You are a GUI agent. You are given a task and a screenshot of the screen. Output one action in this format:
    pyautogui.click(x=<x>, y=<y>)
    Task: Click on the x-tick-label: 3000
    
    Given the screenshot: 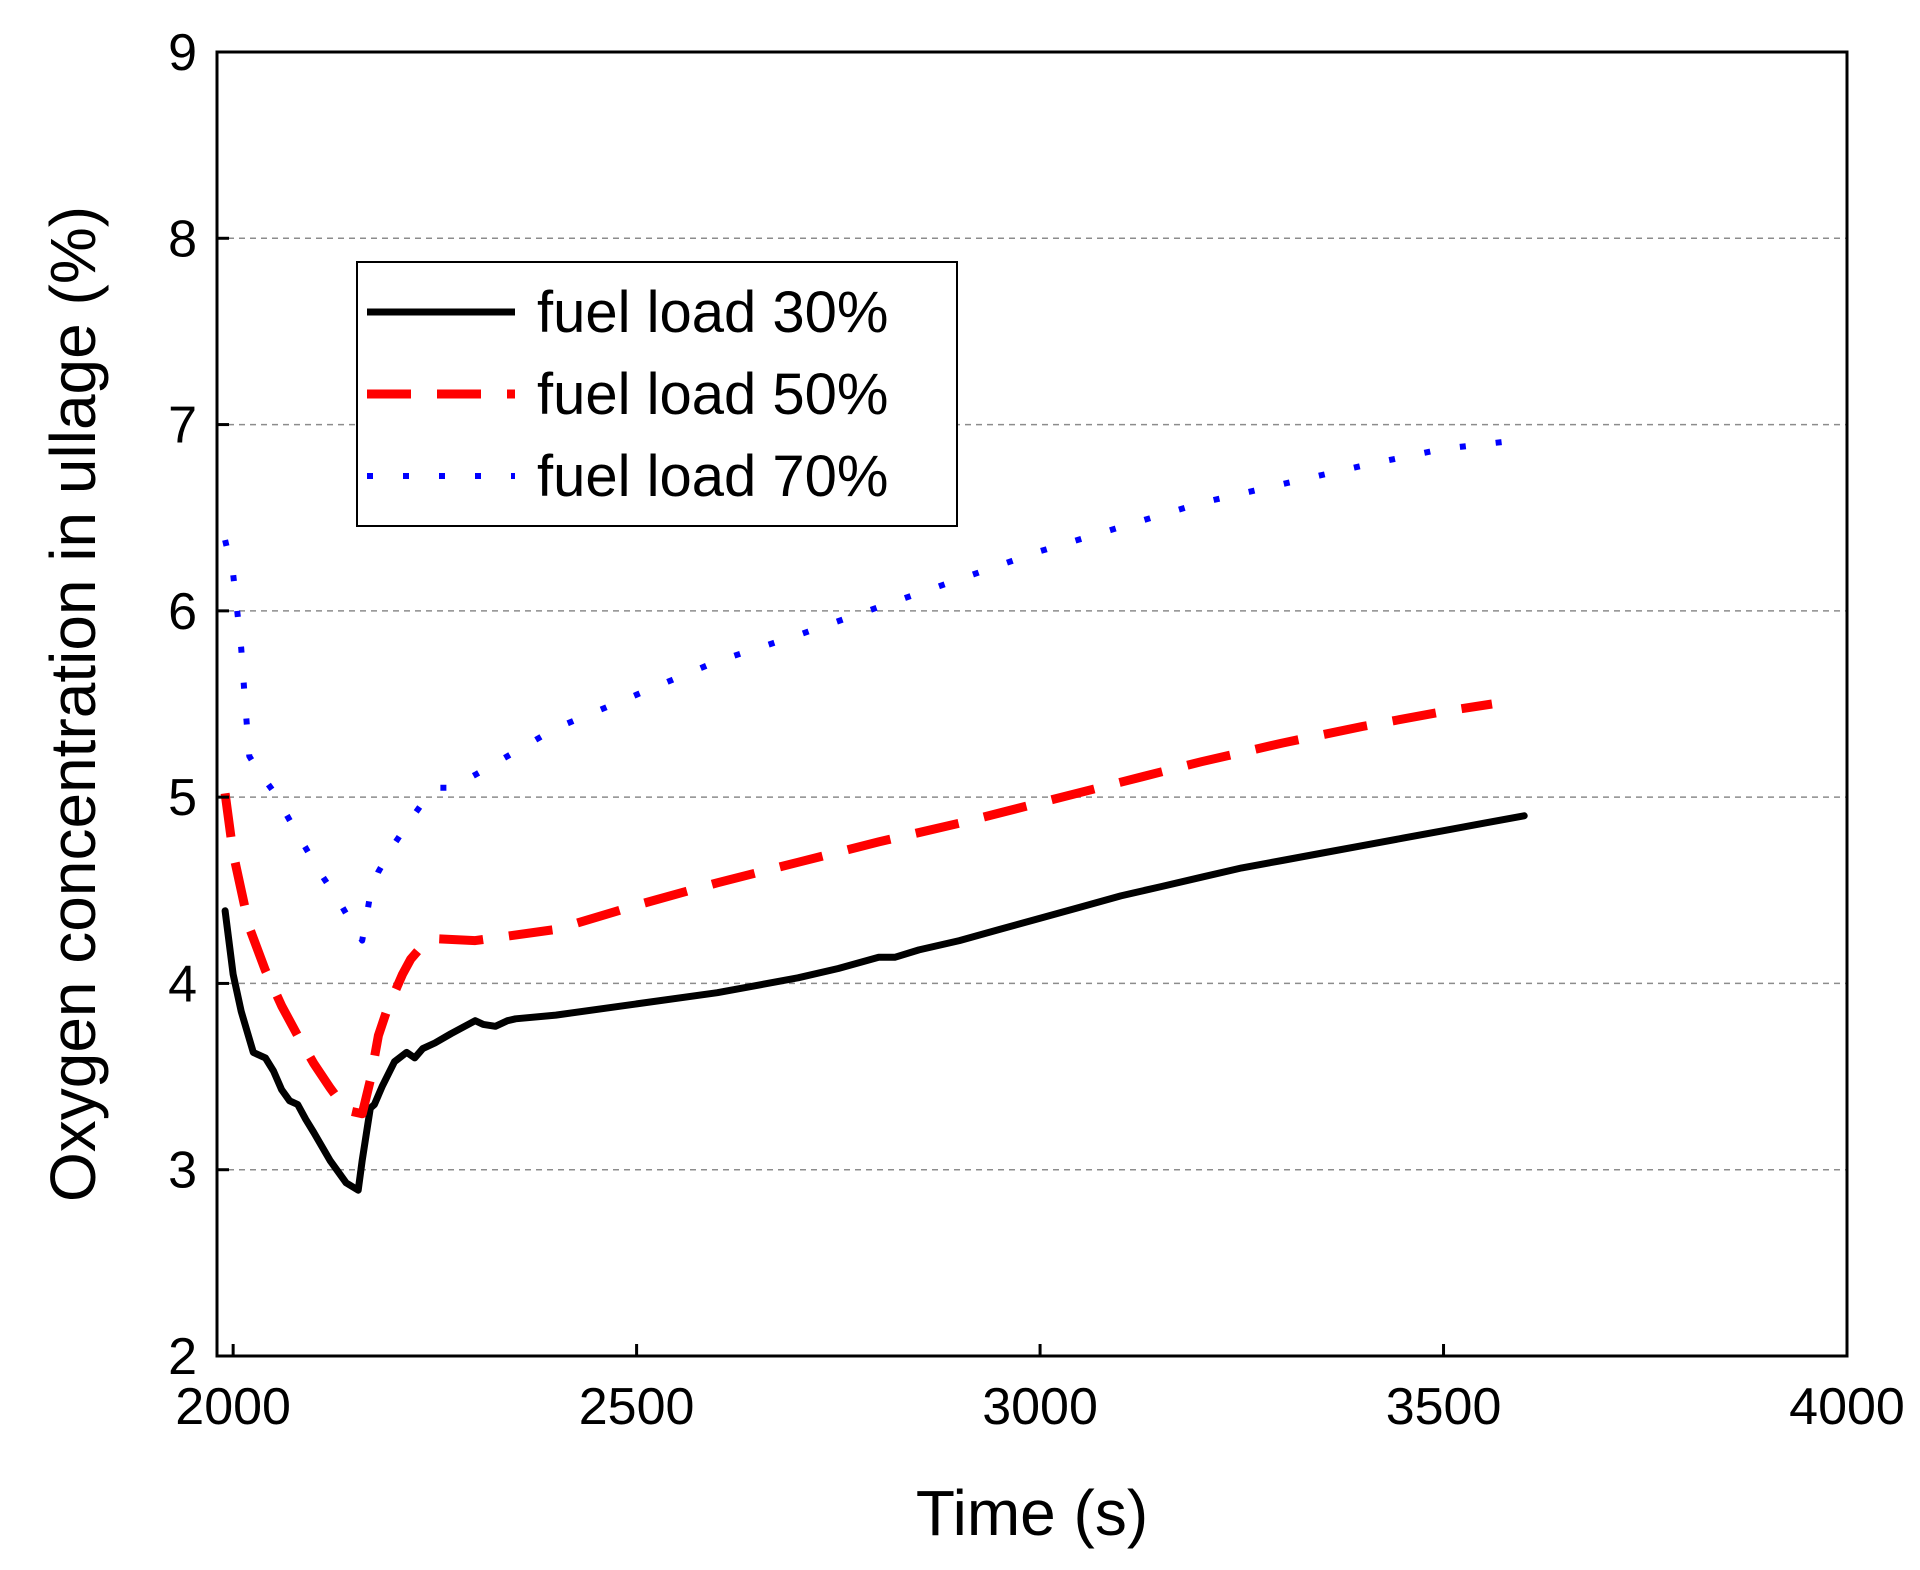 What is the action you would take?
    pyautogui.click(x=1040, y=1407)
    